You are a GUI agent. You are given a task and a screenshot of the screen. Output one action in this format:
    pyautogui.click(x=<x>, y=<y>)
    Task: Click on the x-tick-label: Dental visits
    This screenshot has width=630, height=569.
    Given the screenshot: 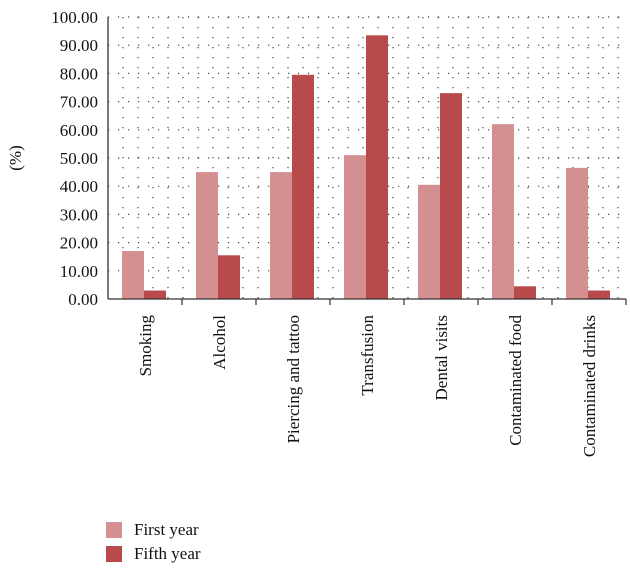 What is the action you would take?
    pyautogui.click(x=441, y=357)
    